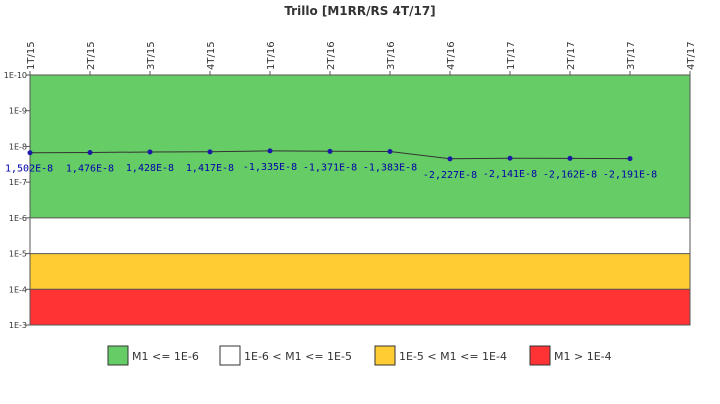  What do you see at coordinates (150, 168) in the screenshot?
I see `data-label: 1,428E-8` at bounding box center [150, 168].